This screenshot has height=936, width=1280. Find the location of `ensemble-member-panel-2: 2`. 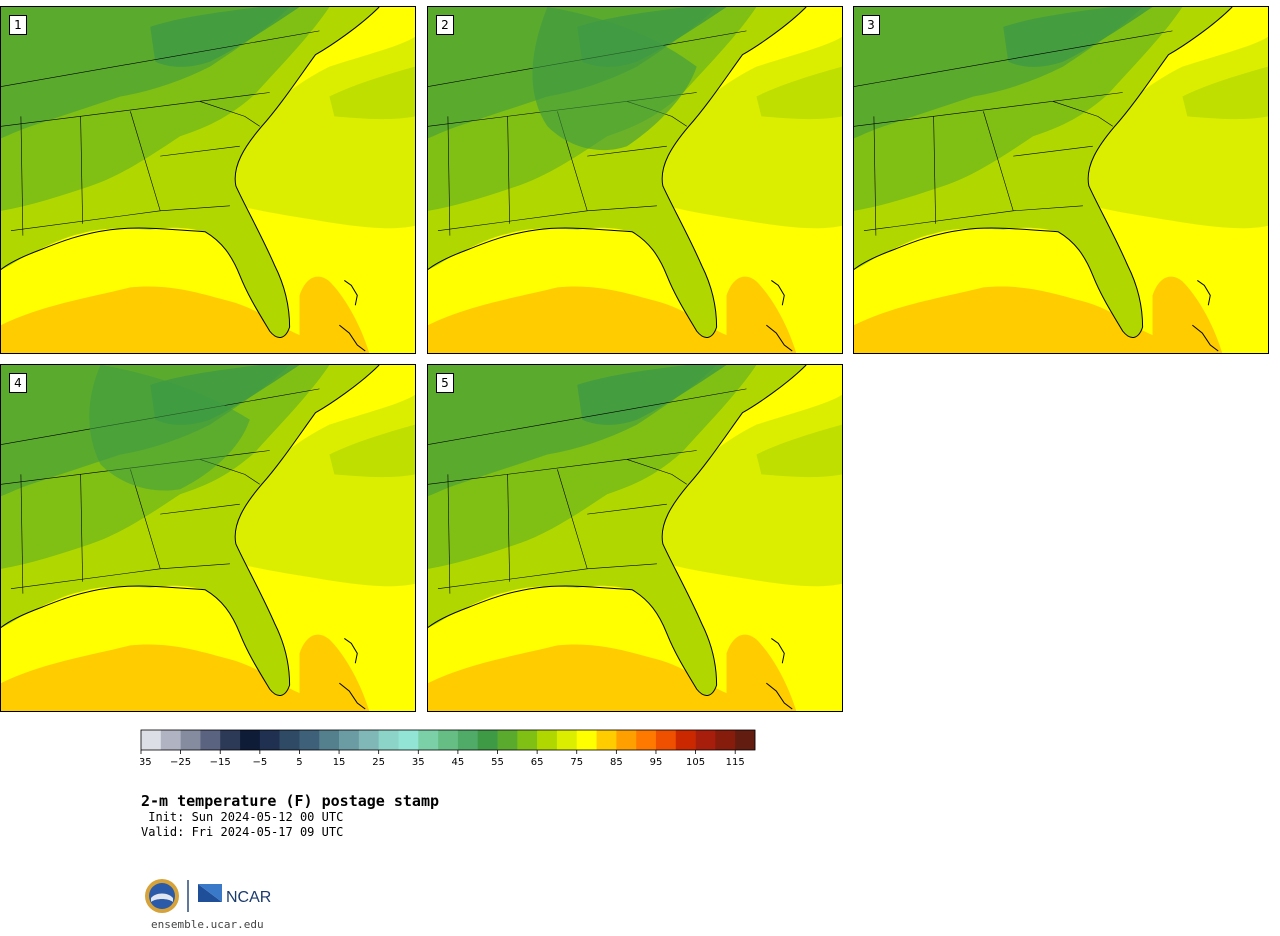

ensemble-member-panel-2: 2 is located at coordinates (635, 180).